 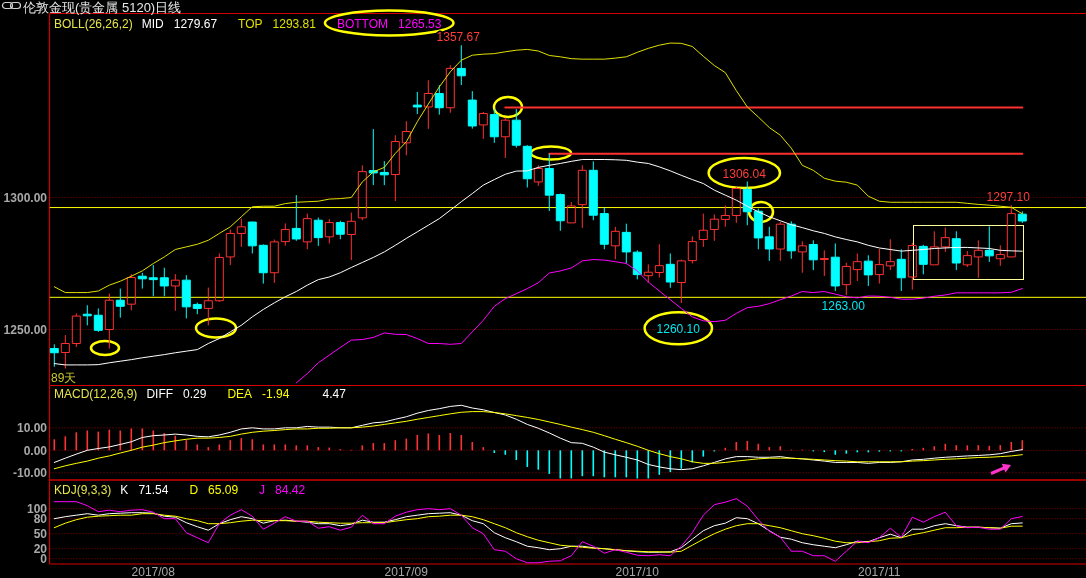 What do you see at coordinates (195, 394) in the screenshot?
I see `annotation: 0.29` at bounding box center [195, 394].